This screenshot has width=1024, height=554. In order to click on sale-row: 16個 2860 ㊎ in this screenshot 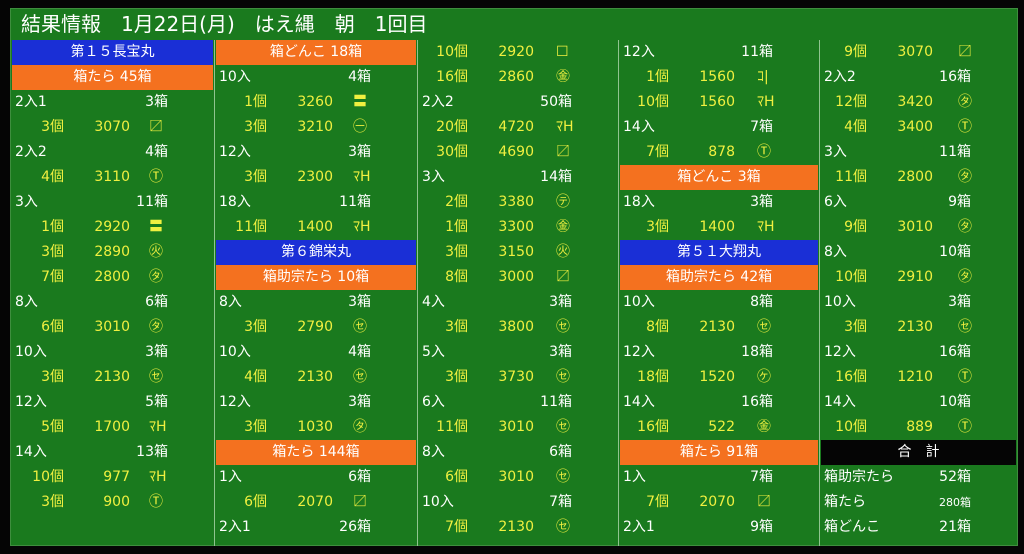, I will do `click(518, 77)`.